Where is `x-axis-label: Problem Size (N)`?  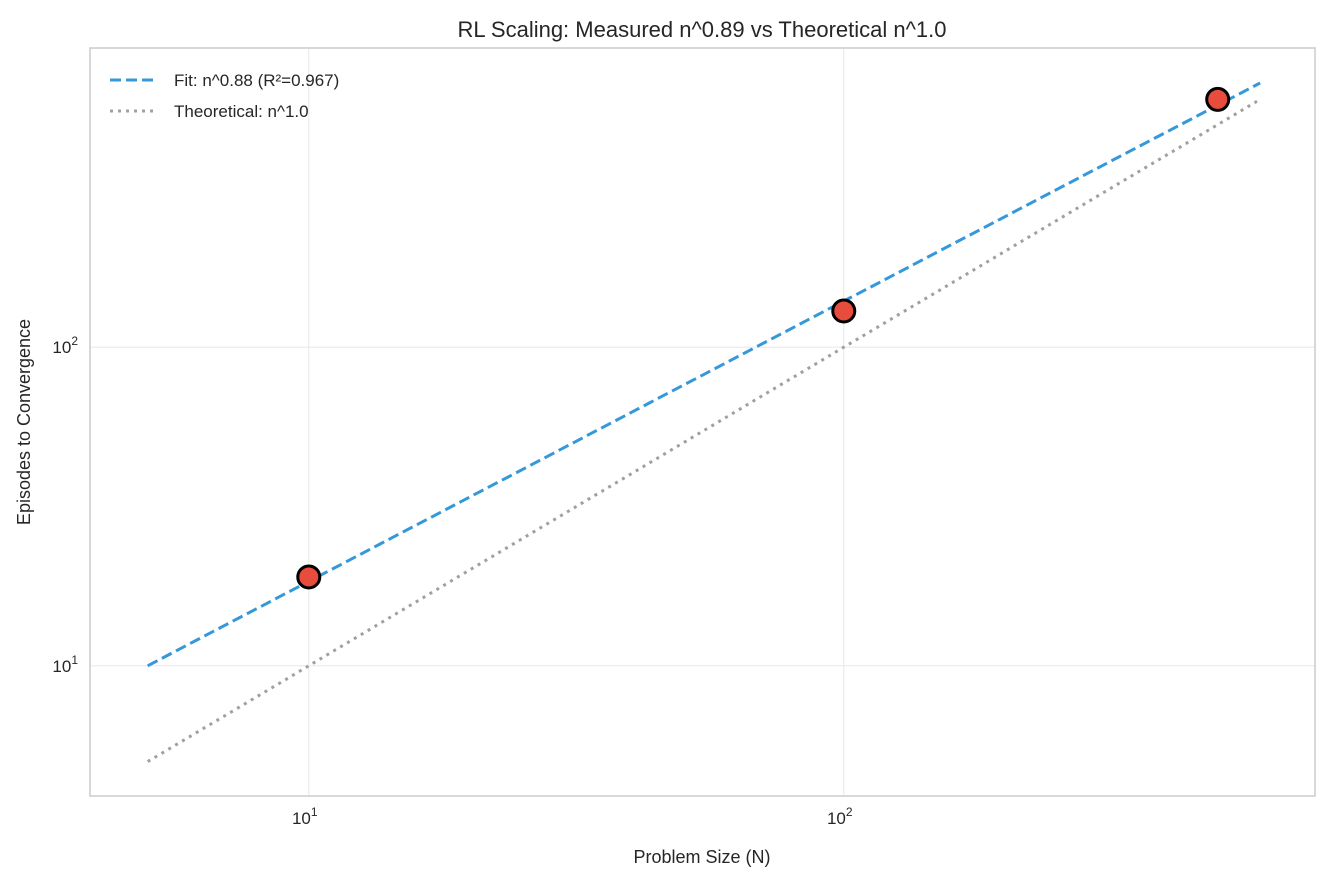
x-axis-label: Problem Size (N) is located at coordinates (701, 857).